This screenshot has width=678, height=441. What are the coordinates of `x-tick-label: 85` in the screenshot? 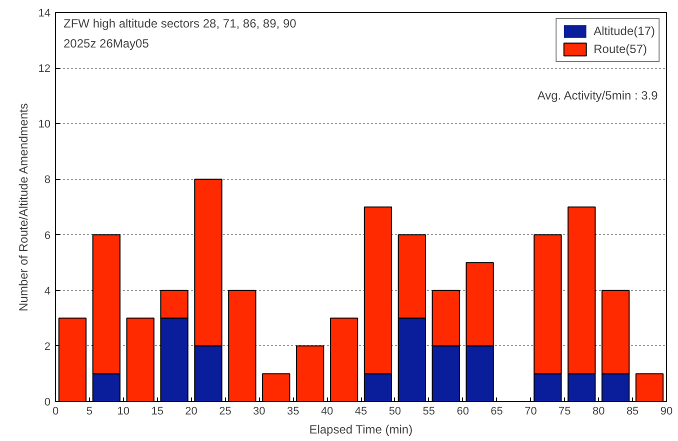 It's located at (632, 412).